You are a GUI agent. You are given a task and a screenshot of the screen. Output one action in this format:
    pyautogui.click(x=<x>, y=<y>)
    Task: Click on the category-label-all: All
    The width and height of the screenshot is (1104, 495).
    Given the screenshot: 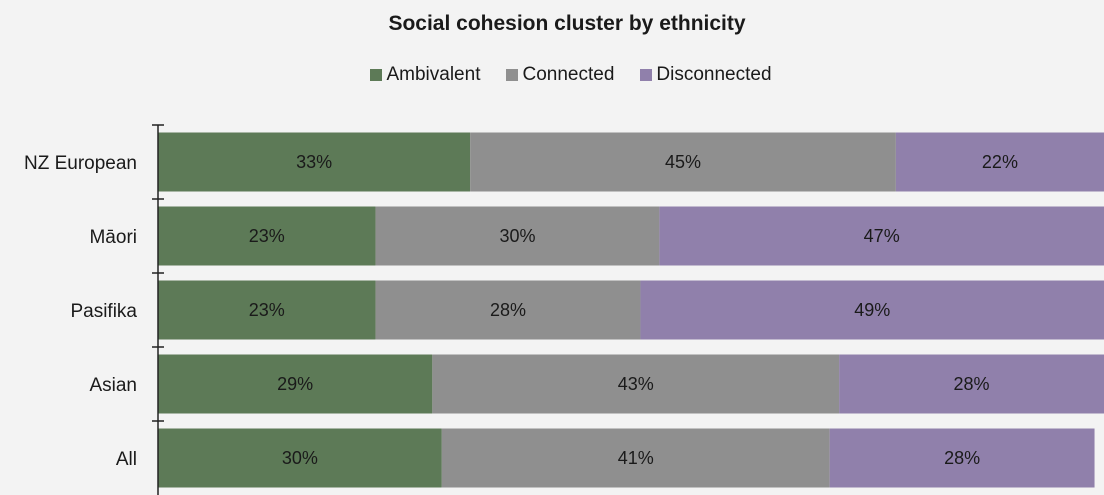 What is the action you would take?
    pyautogui.click(x=126, y=459)
    